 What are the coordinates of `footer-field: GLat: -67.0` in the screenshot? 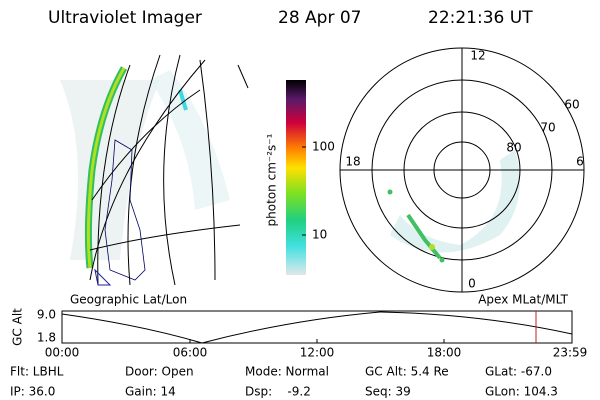 It's located at (518, 372).